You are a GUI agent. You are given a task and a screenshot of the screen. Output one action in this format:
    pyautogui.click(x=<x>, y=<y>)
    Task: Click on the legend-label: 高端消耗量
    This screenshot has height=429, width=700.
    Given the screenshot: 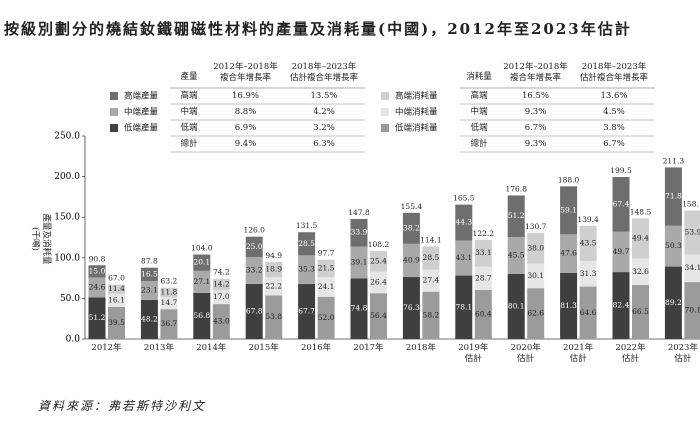 What is the action you would take?
    pyautogui.click(x=416, y=96)
    